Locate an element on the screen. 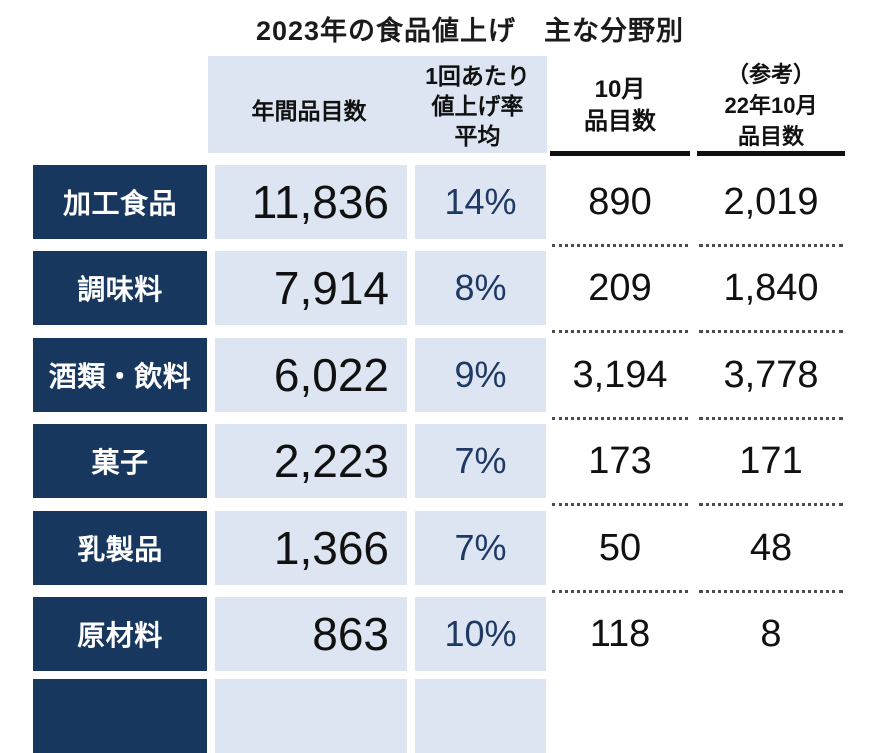 This screenshot has width=870, height=753. col-header-october-count: 10月 品目数 is located at coordinates (620, 105).